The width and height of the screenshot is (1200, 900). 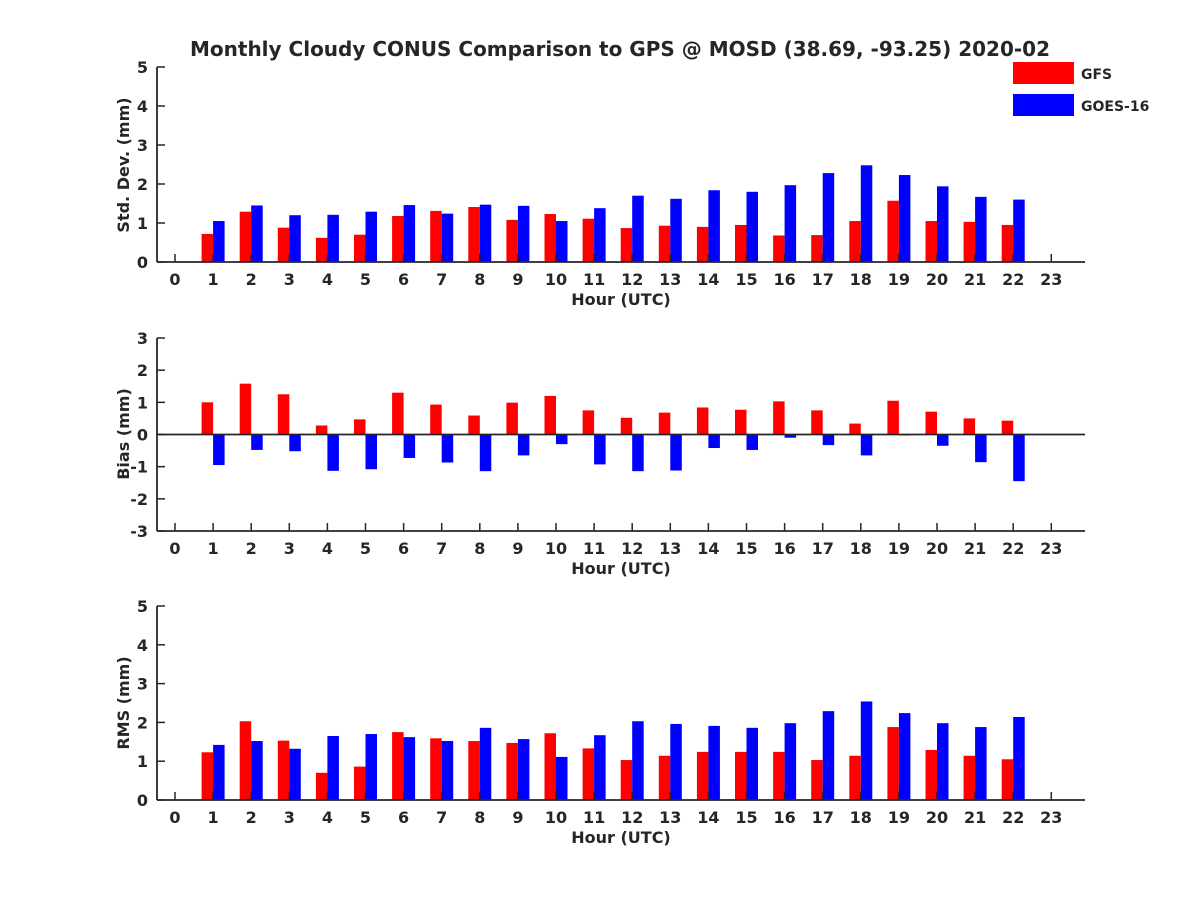 I want to click on y-axis-title: RMS (mm), so click(x=123, y=702).